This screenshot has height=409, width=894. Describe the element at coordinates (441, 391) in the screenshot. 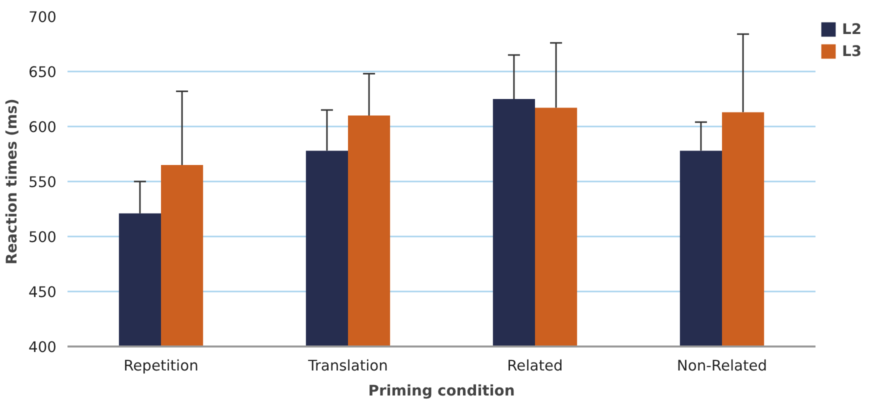

I see `x-axis-title: Priming condition` at that location.